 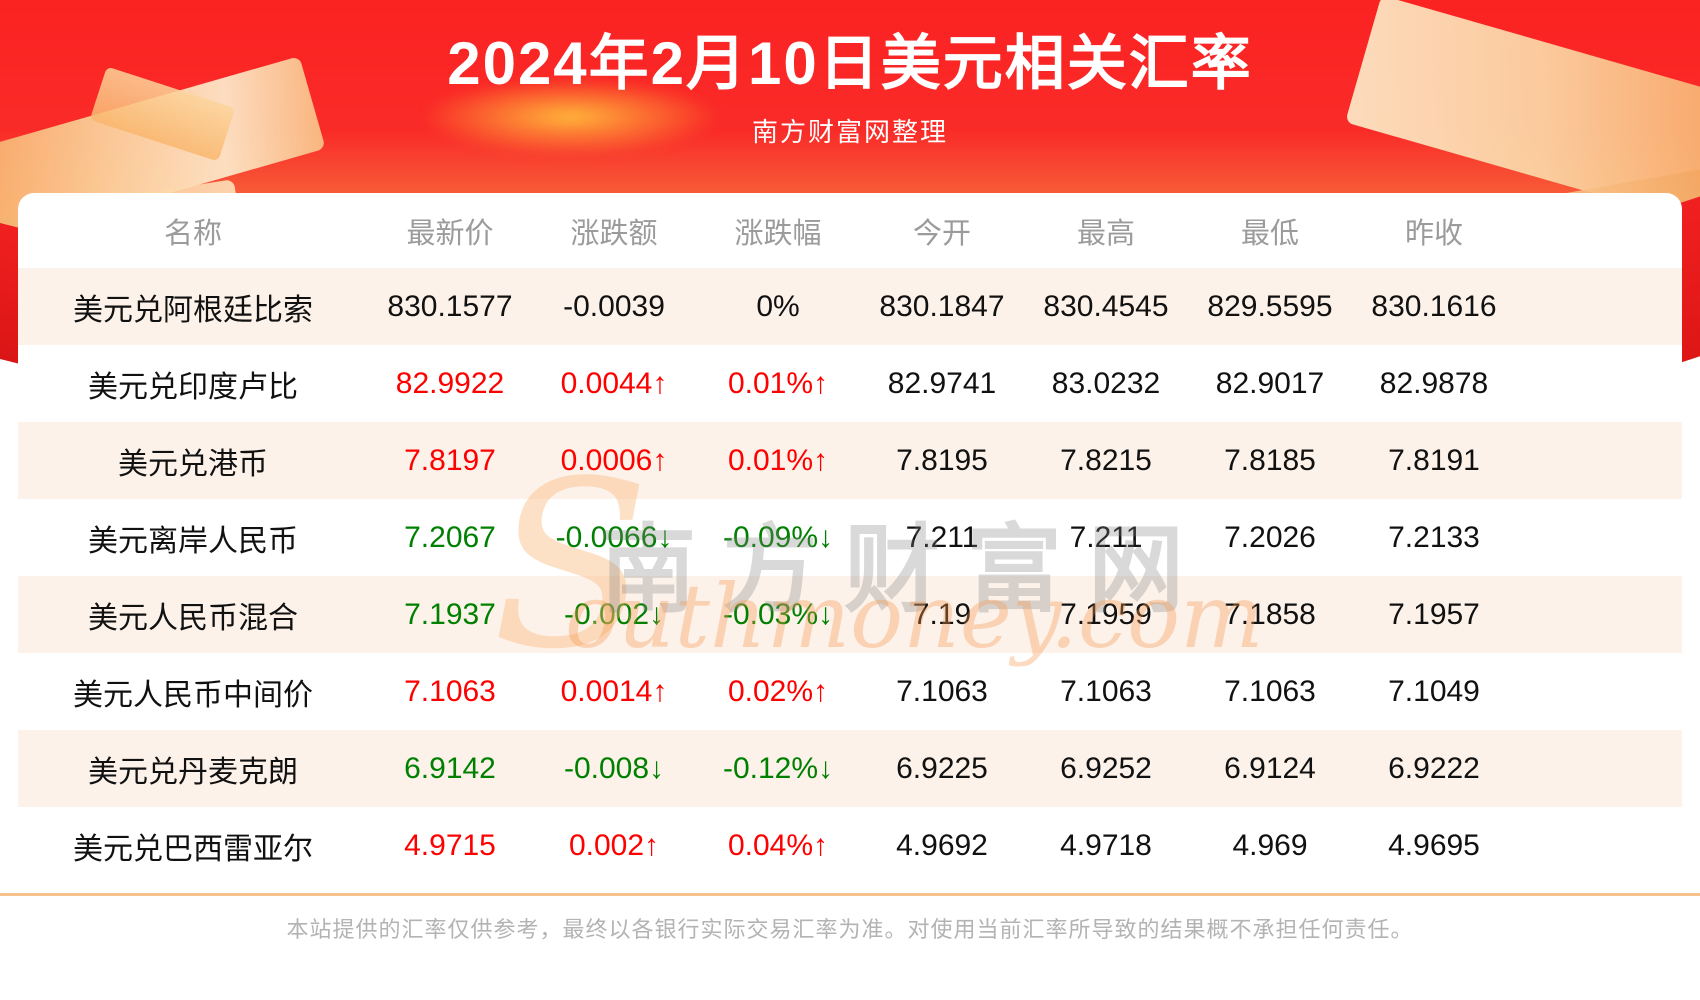 What do you see at coordinates (450, 537) in the screenshot?
I see `latest-price-cell: 7.2067` at bounding box center [450, 537].